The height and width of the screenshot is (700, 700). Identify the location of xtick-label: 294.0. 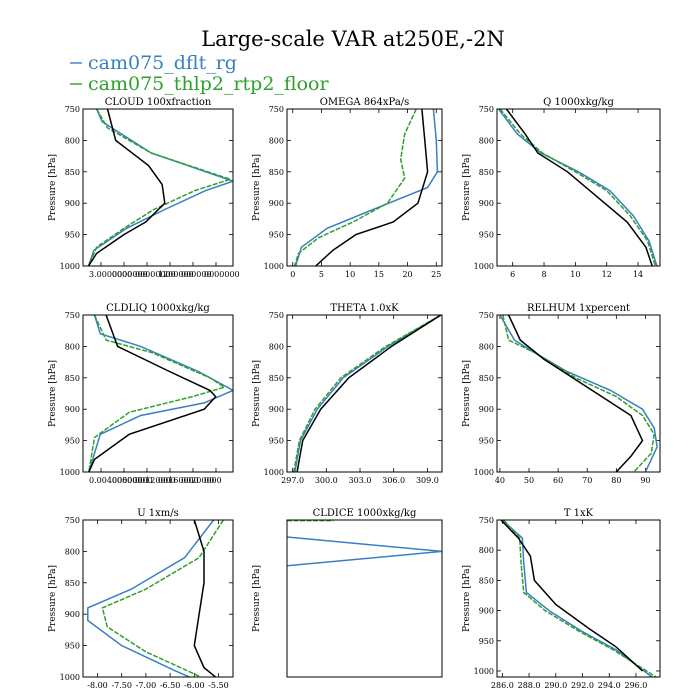
(609, 685).